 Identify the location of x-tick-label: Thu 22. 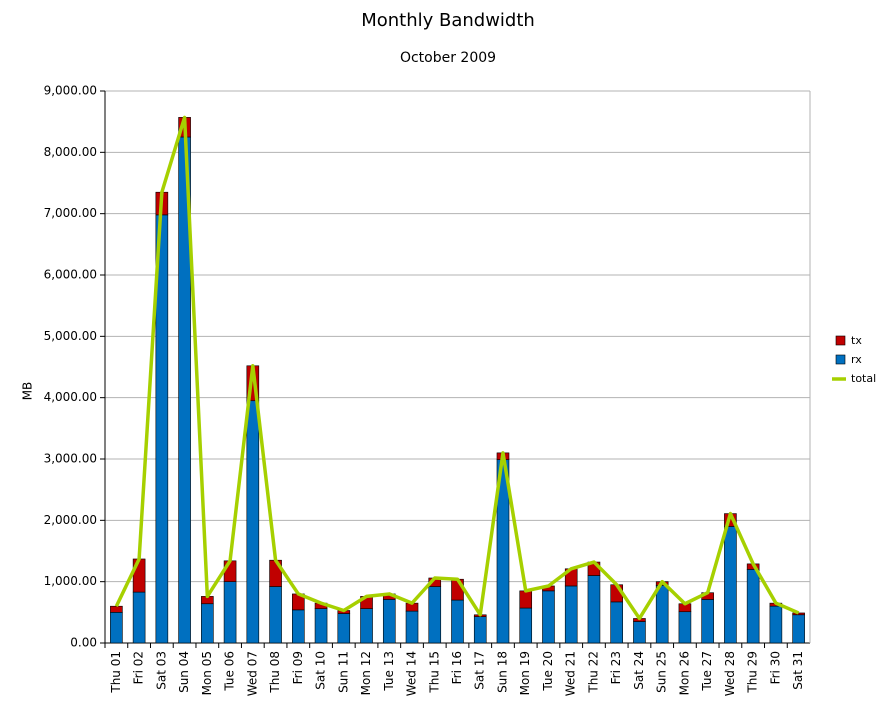
(593, 672).